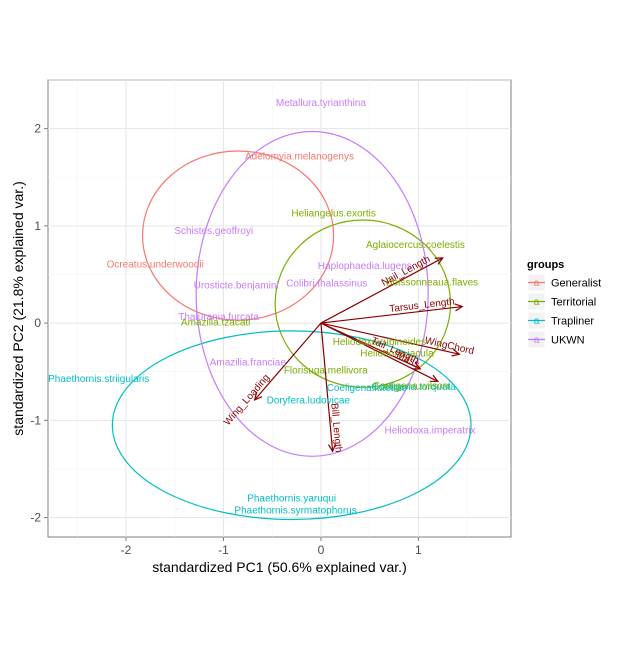 The width and height of the screenshot is (644, 648). Describe the element at coordinates (391, 314) in the screenshot. I see `arrow-tarsus_length` at that location.